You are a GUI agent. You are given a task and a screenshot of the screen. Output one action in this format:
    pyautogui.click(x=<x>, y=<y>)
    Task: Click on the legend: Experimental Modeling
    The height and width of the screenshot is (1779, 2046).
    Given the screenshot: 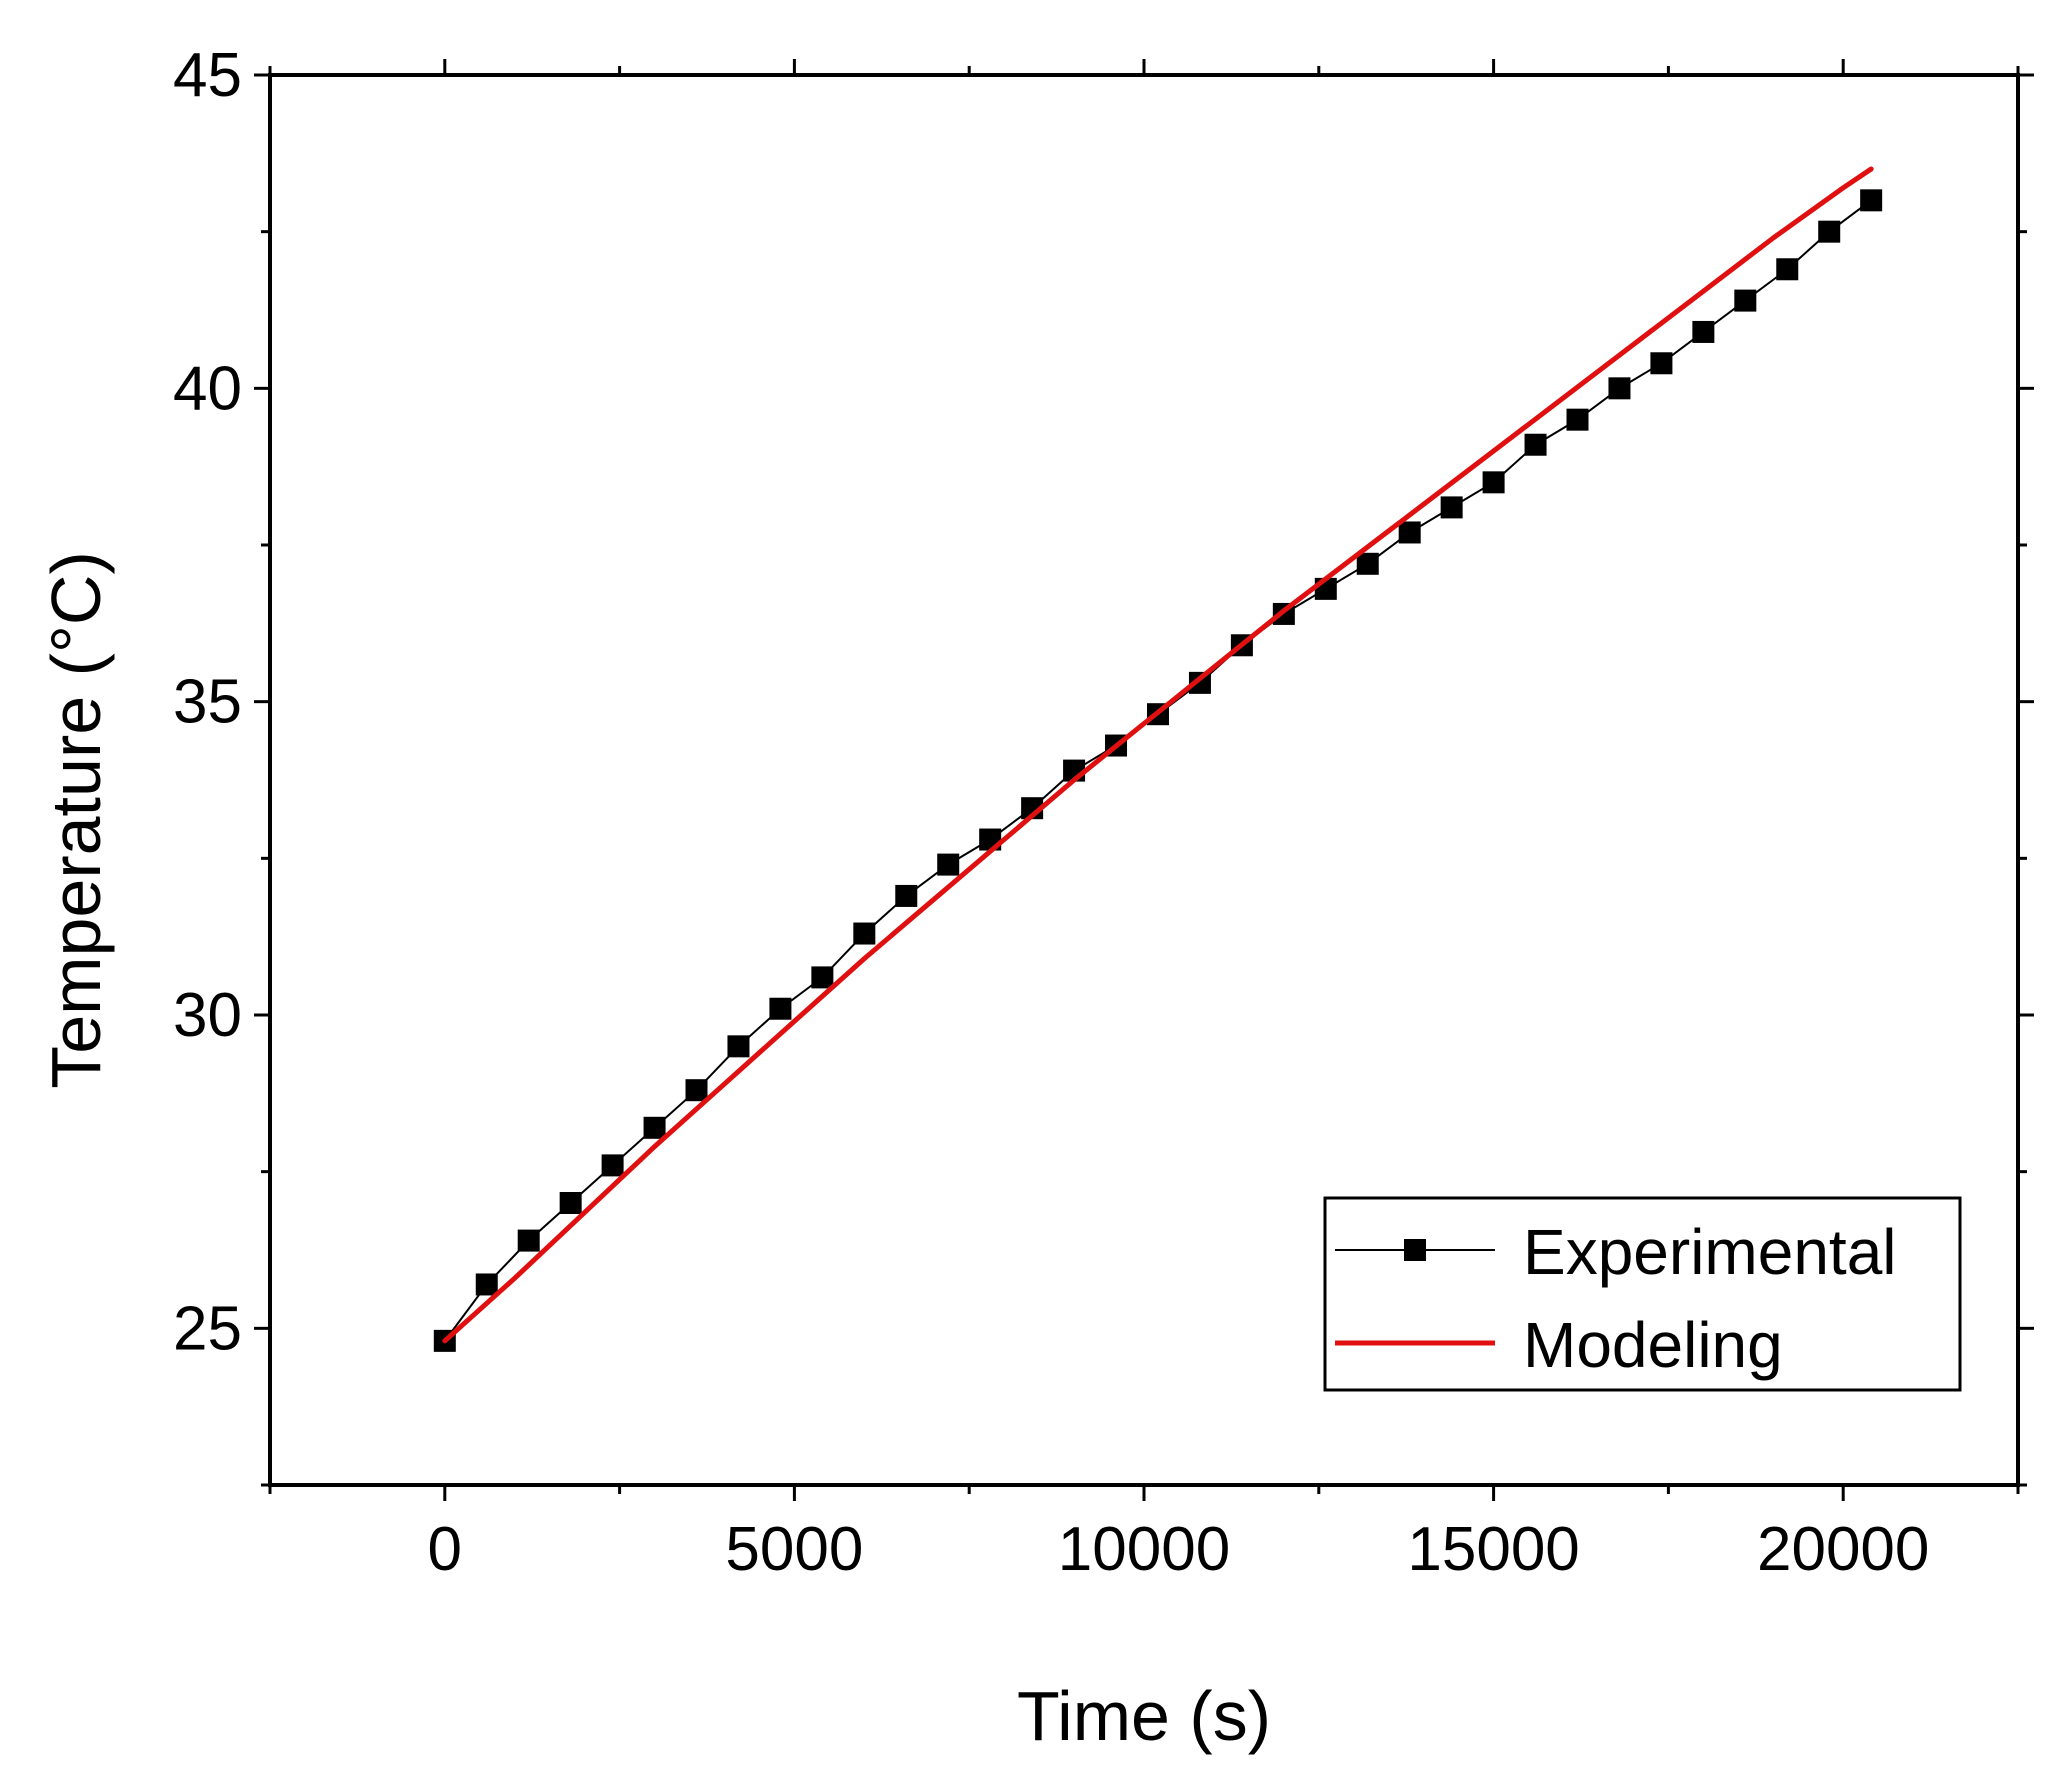 What is the action you would take?
    pyautogui.click(x=1642, y=1294)
    